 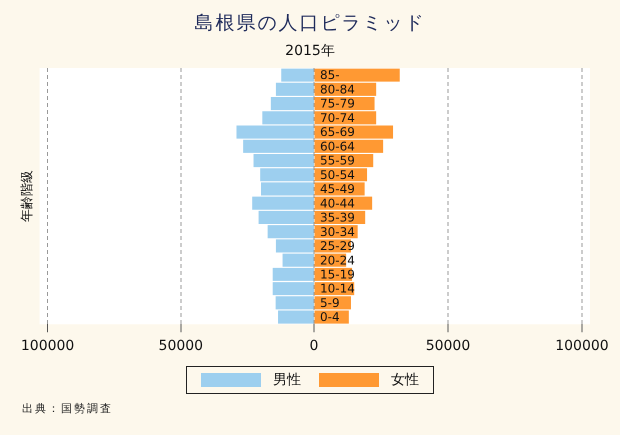 What do you see at coordinates (337, 289) in the screenshot?
I see `y-tick-label: 10-14` at bounding box center [337, 289].